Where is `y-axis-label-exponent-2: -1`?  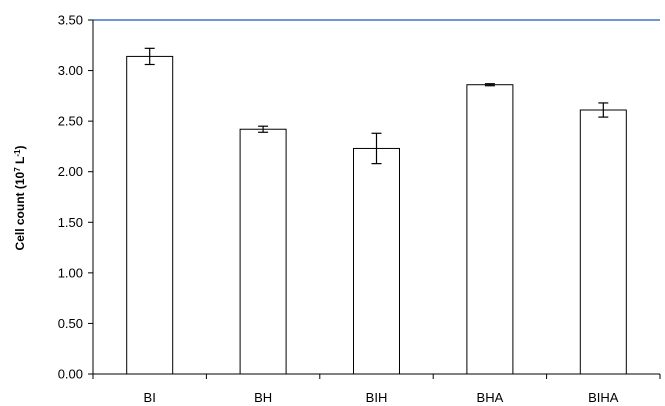
y-axis-label-exponent-2: -1 is located at coordinates (17, 153).